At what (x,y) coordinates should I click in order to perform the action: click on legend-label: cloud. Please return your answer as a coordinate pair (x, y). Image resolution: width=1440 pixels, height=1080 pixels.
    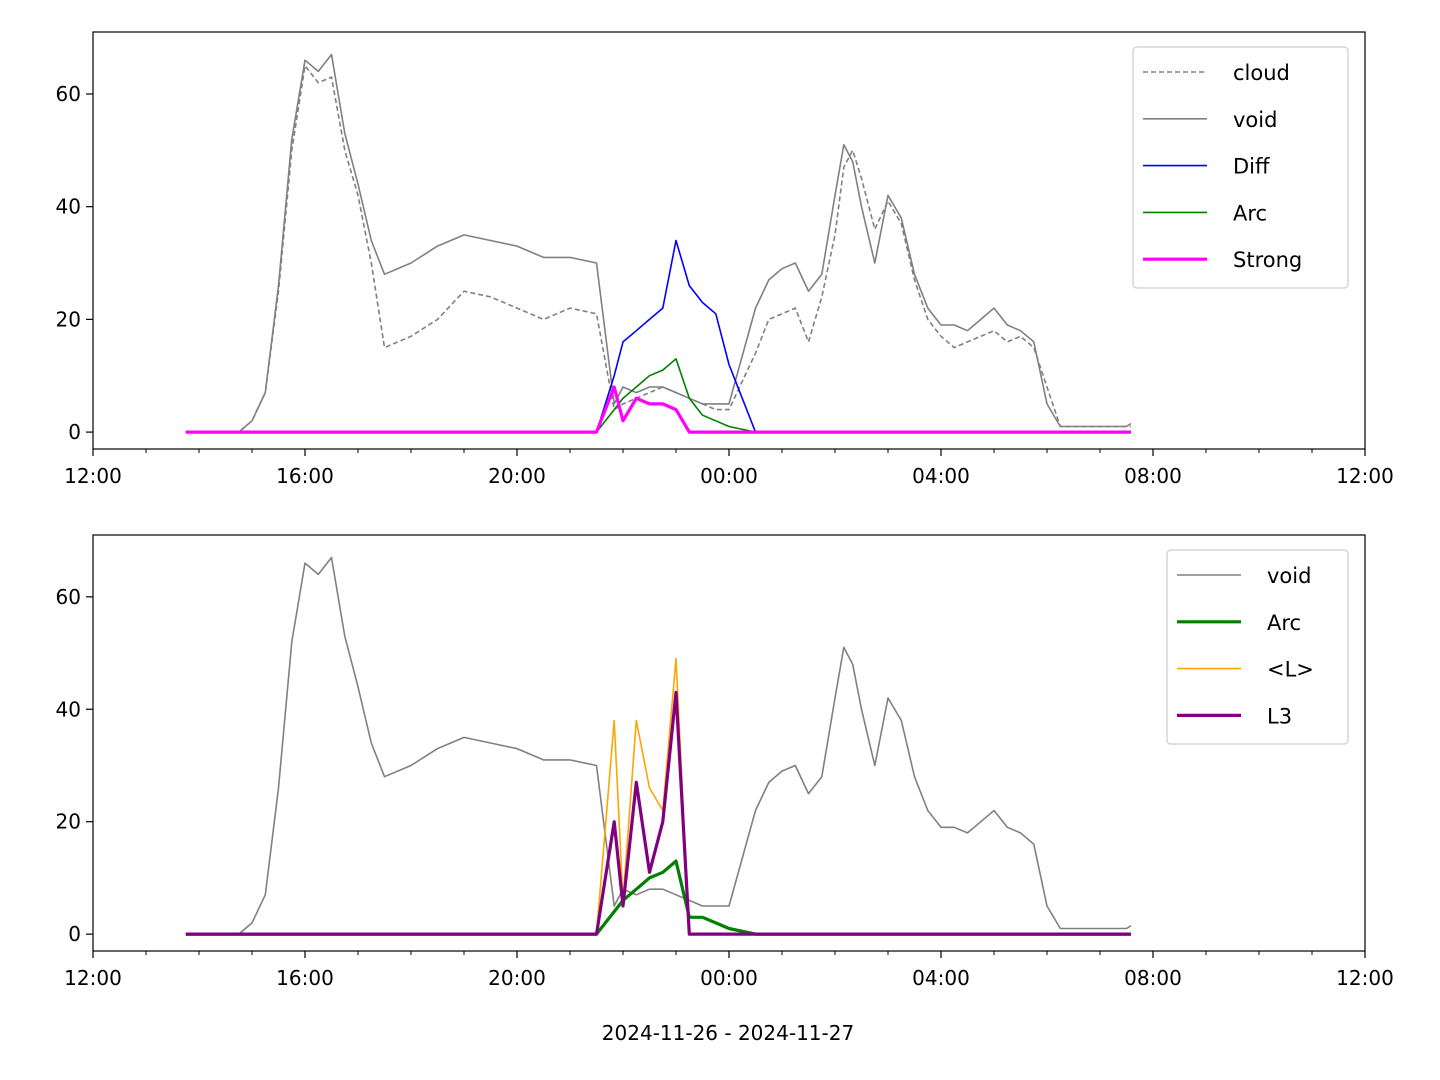
    Looking at the image, I should click on (1261, 73).